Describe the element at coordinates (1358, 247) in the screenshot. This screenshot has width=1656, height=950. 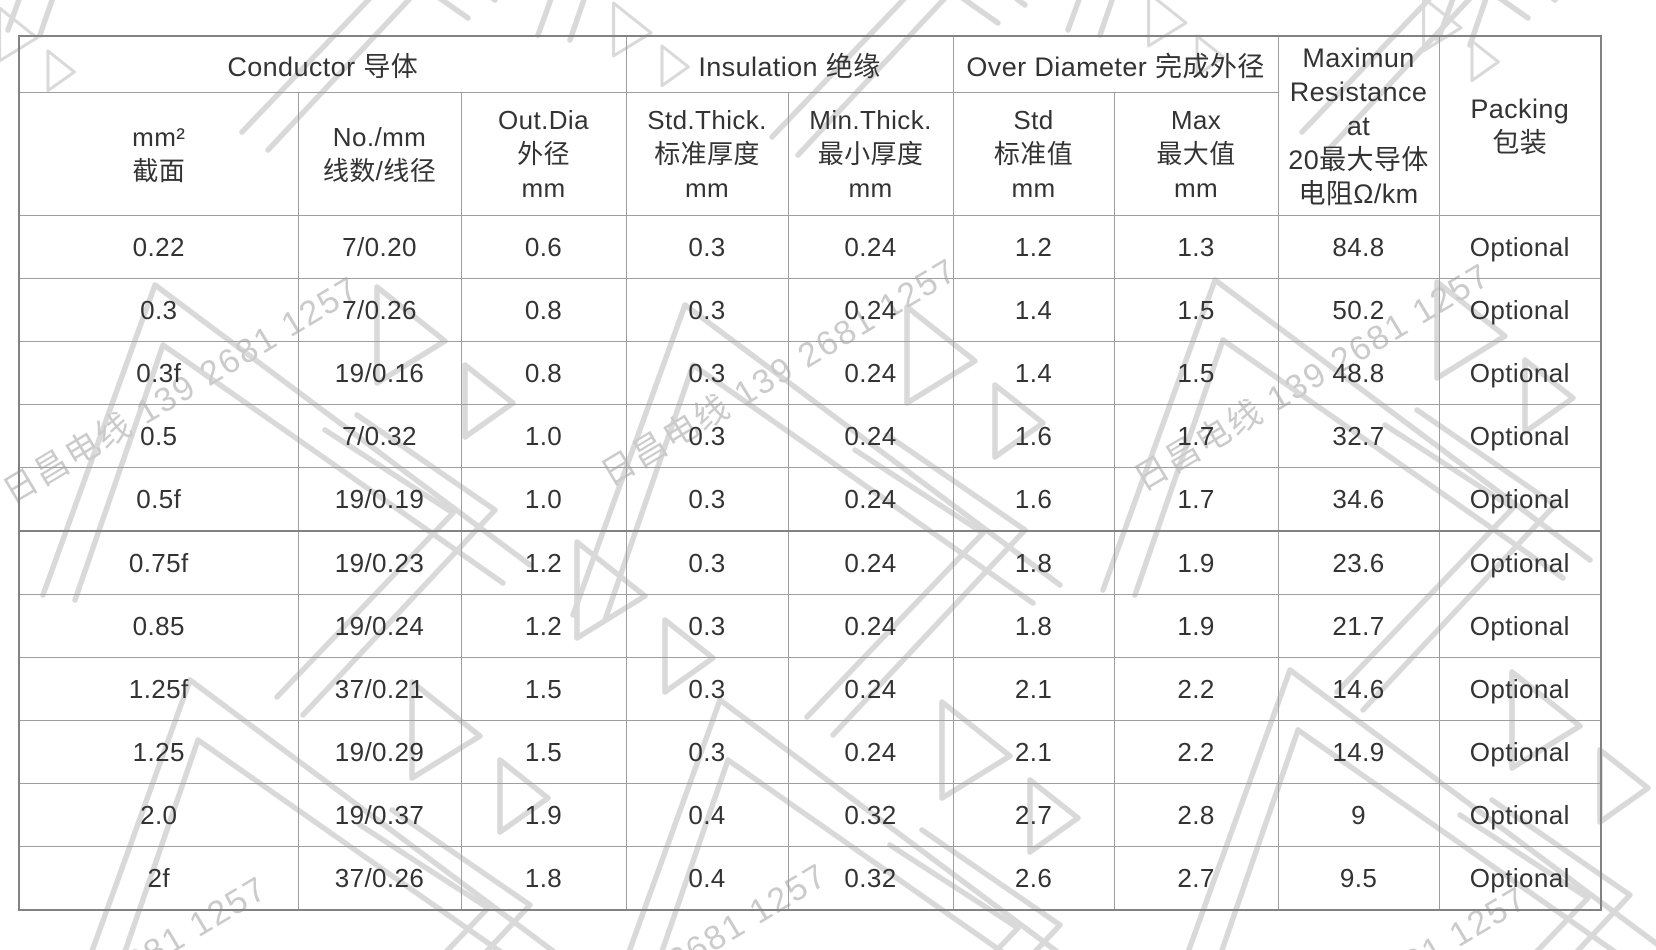
I see `cell-max-resistance: 84.8` at that location.